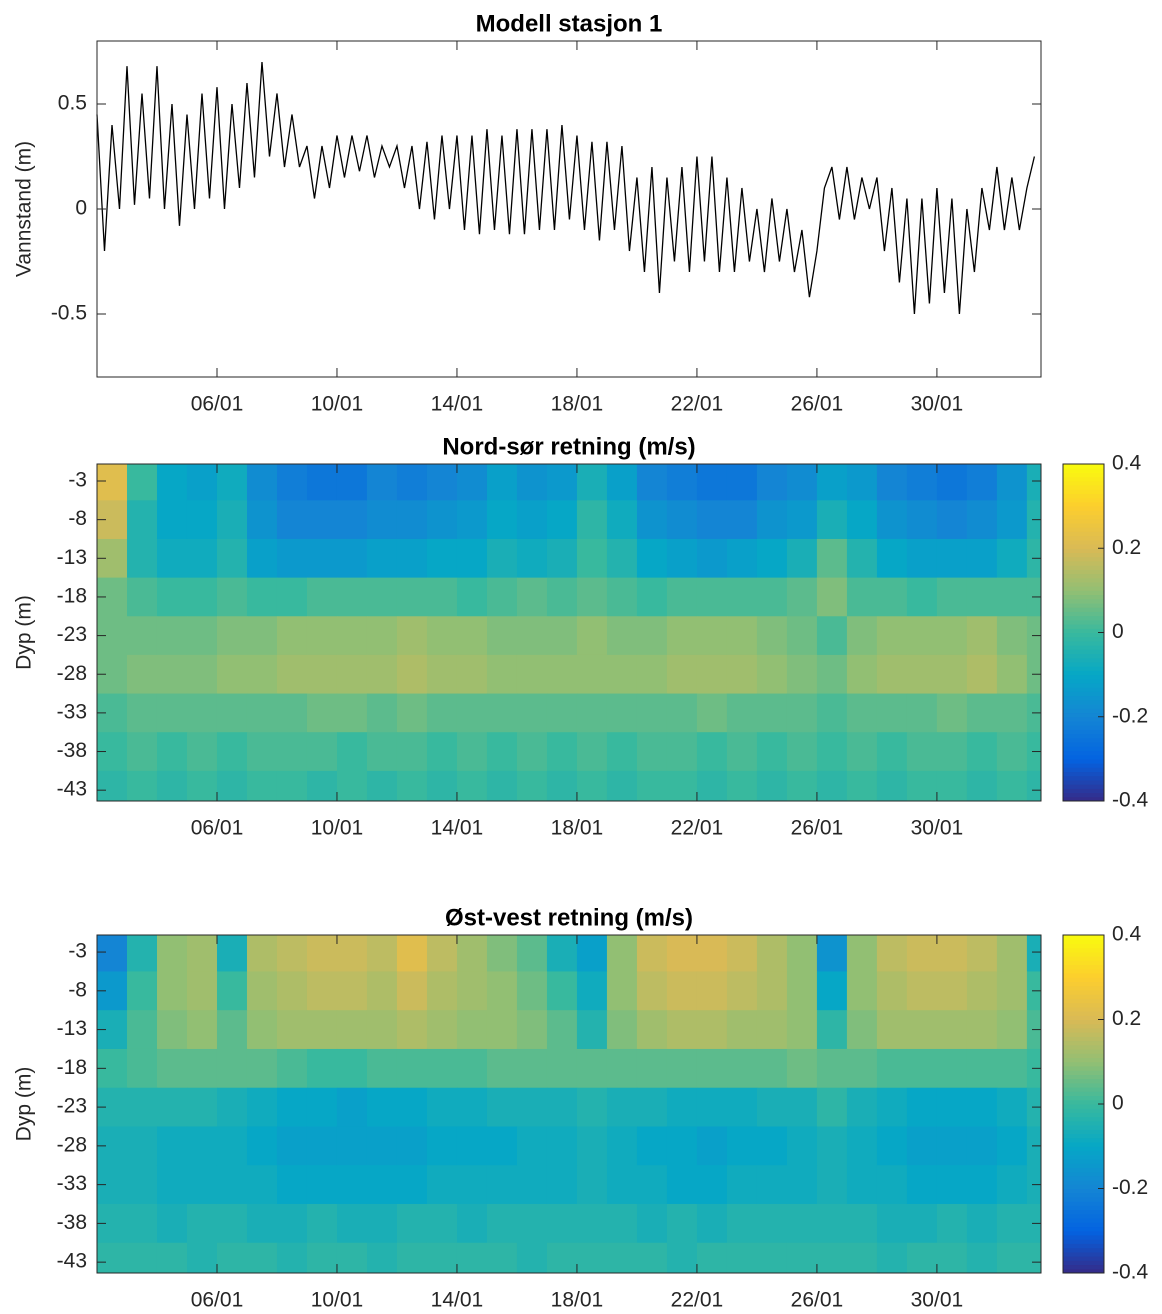 The height and width of the screenshot is (1314, 1162). I want to click on x-tick-label: 22/01, so click(697, 404).